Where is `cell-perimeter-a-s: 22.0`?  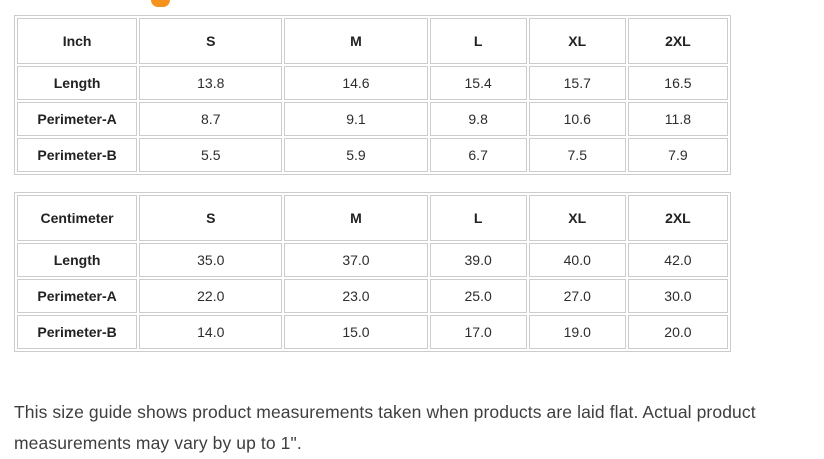 cell-perimeter-a-s: 22.0 is located at coordinates (211, 296).